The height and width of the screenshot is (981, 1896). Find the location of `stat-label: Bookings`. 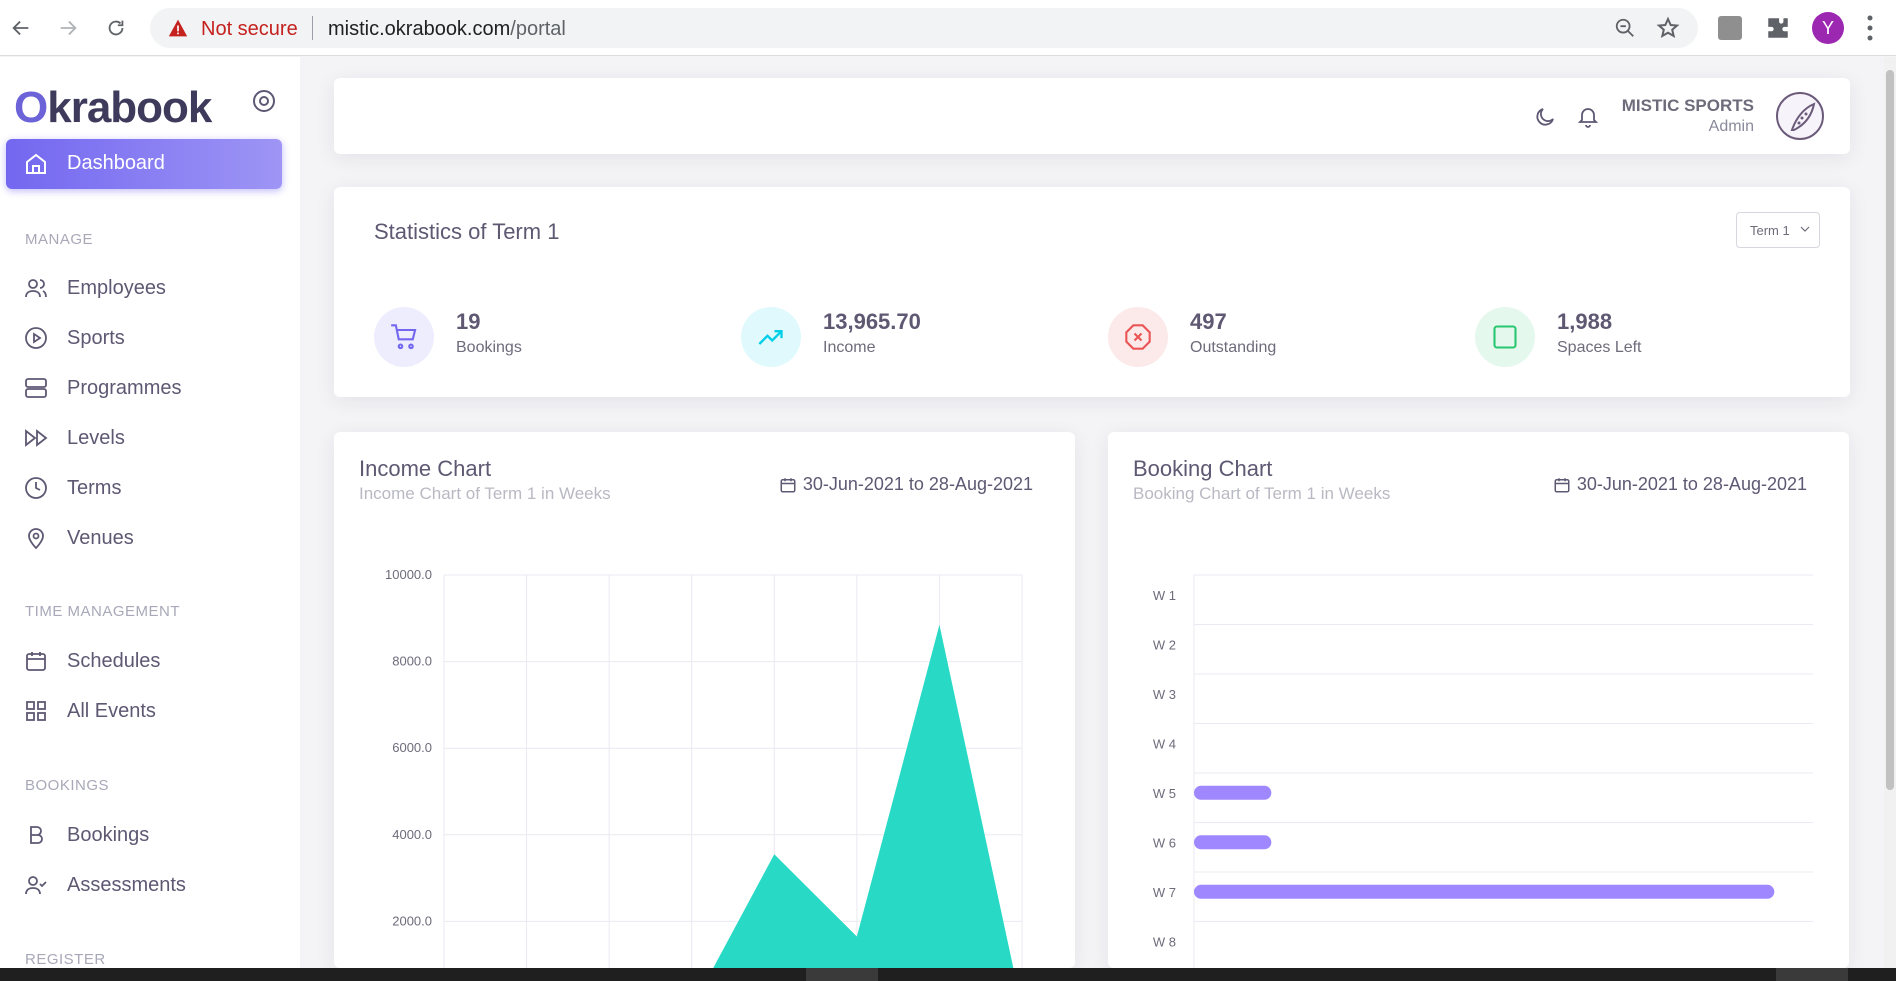

stat-label: Bookings is located at coordinates (489, 347).